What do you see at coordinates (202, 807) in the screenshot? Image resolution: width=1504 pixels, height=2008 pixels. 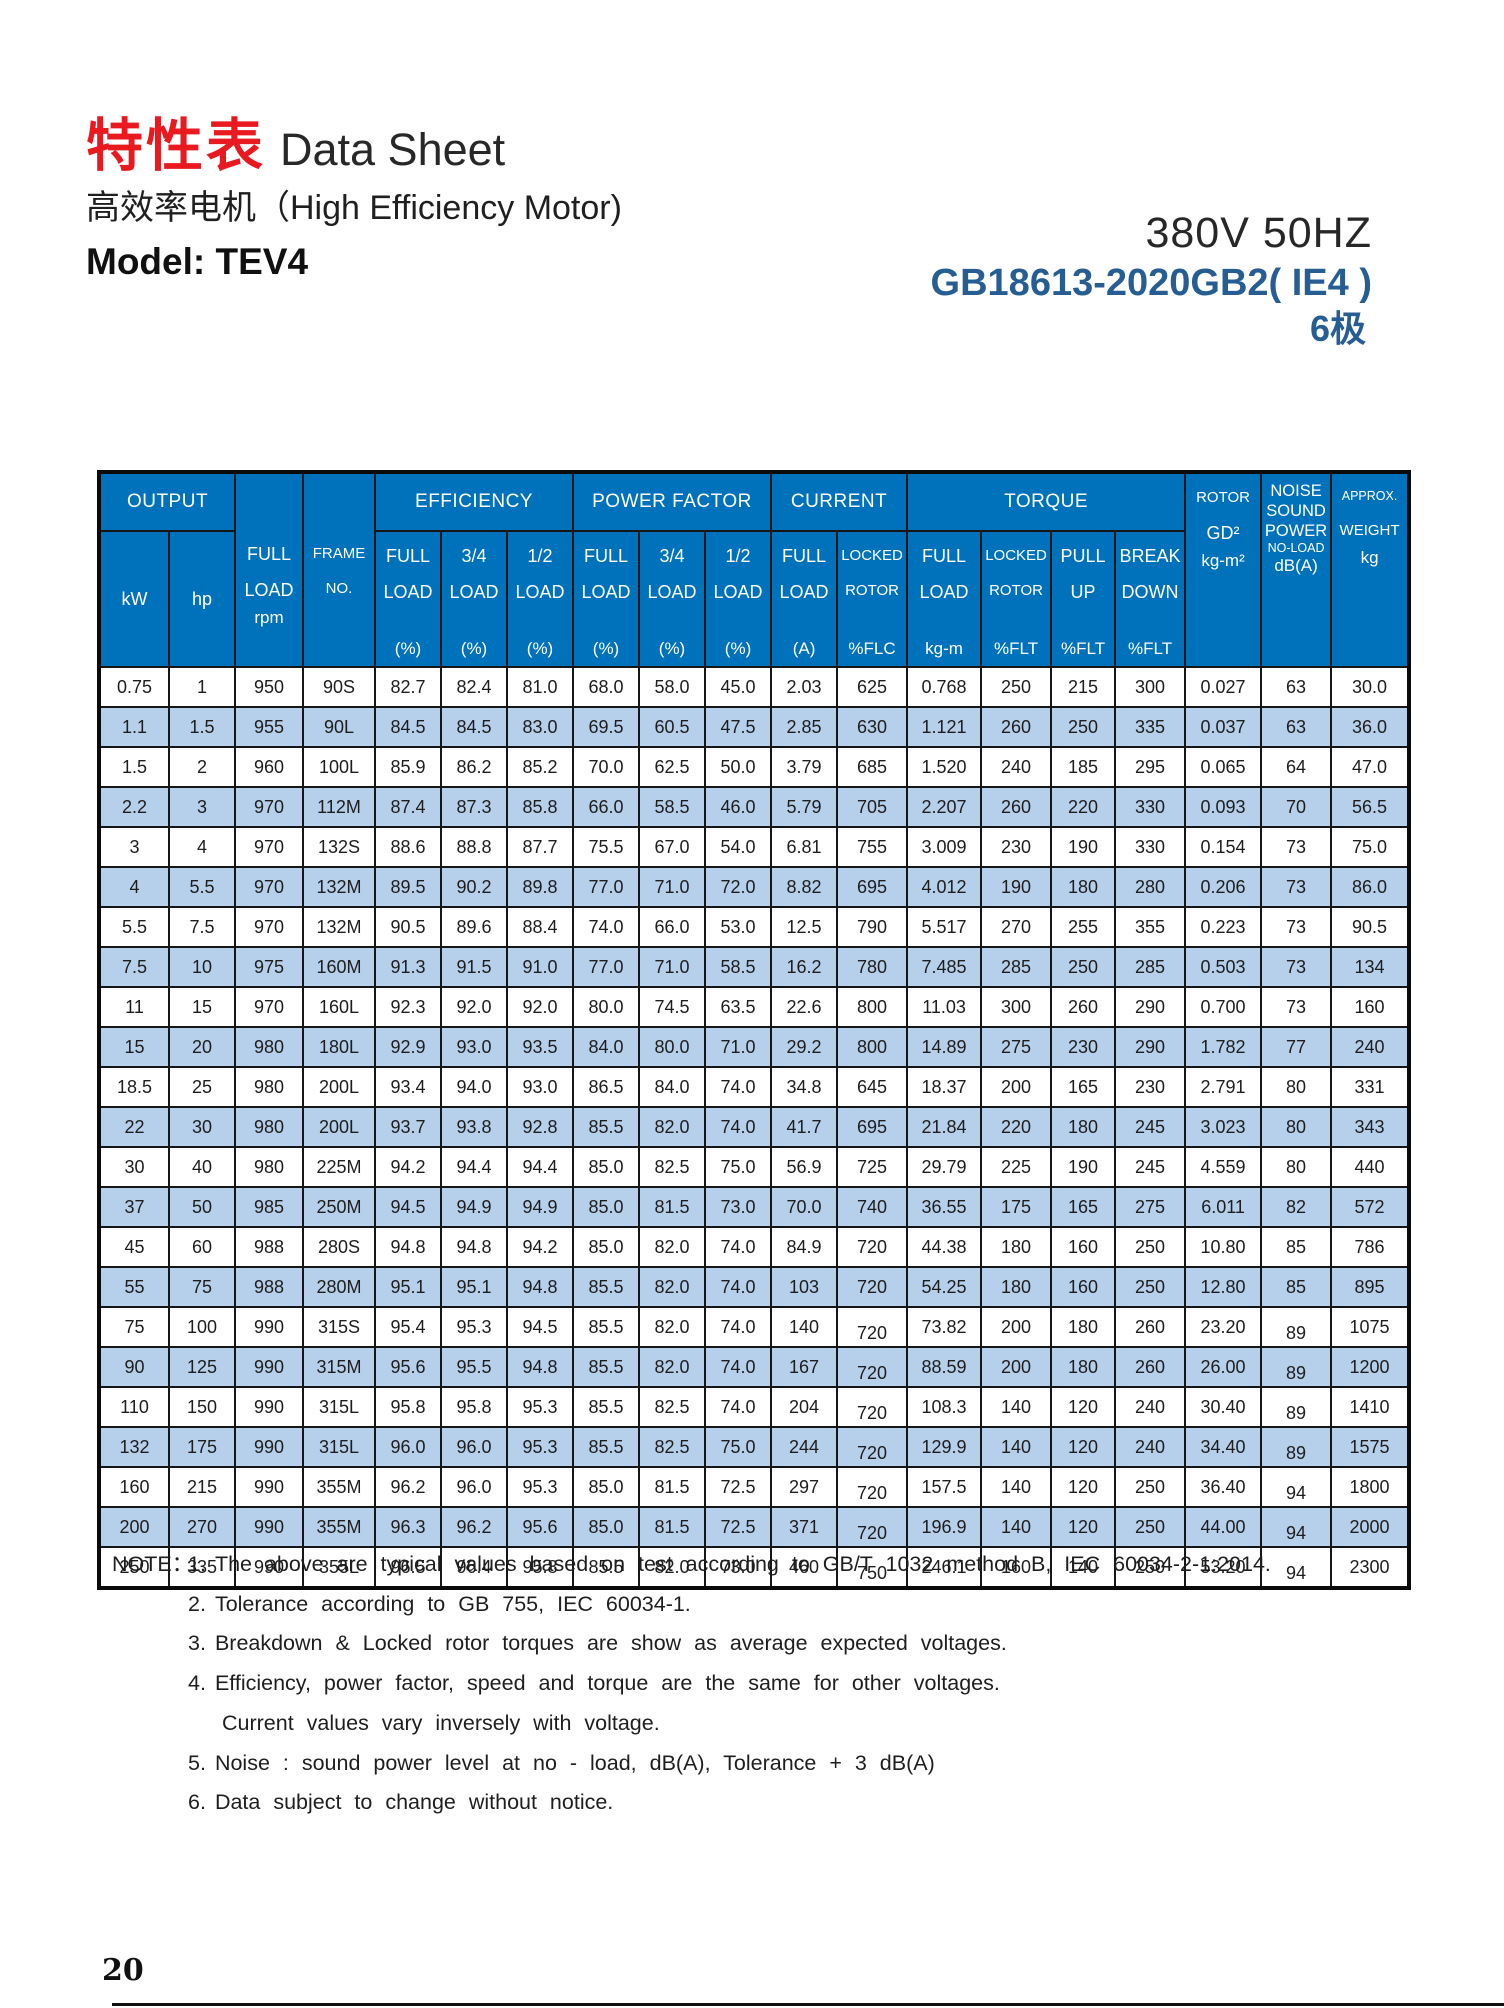 I see `cell-hp: 3` at bounding box center [202, 807].